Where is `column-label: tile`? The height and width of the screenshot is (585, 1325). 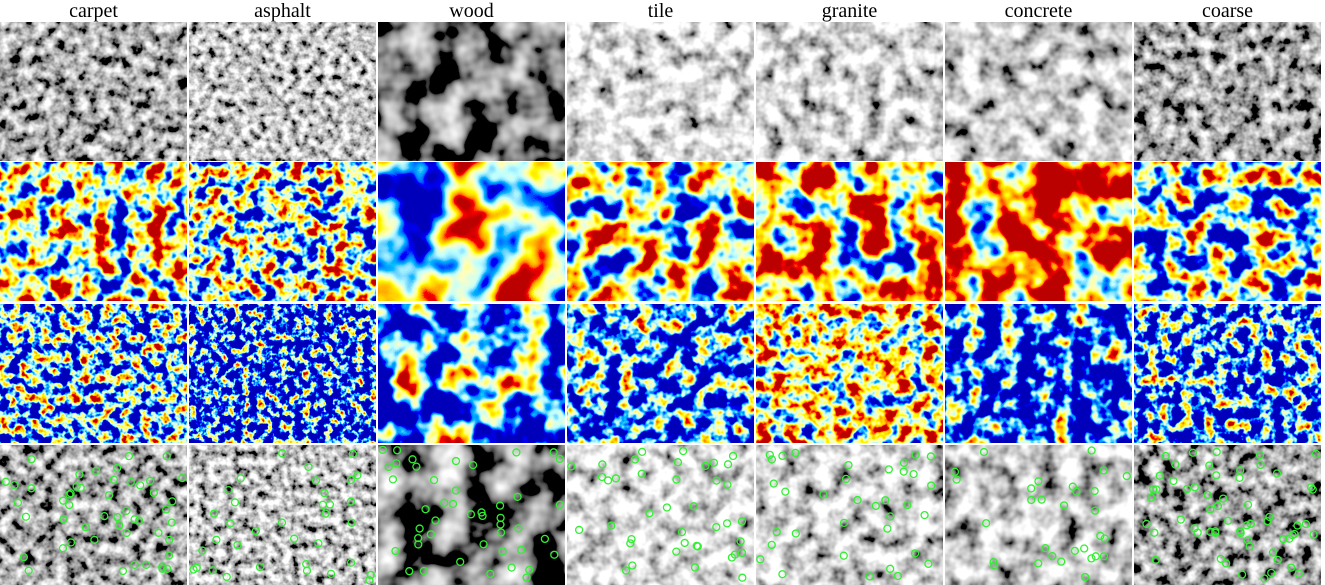 column-label: tile is located at coordinates (661, 11).